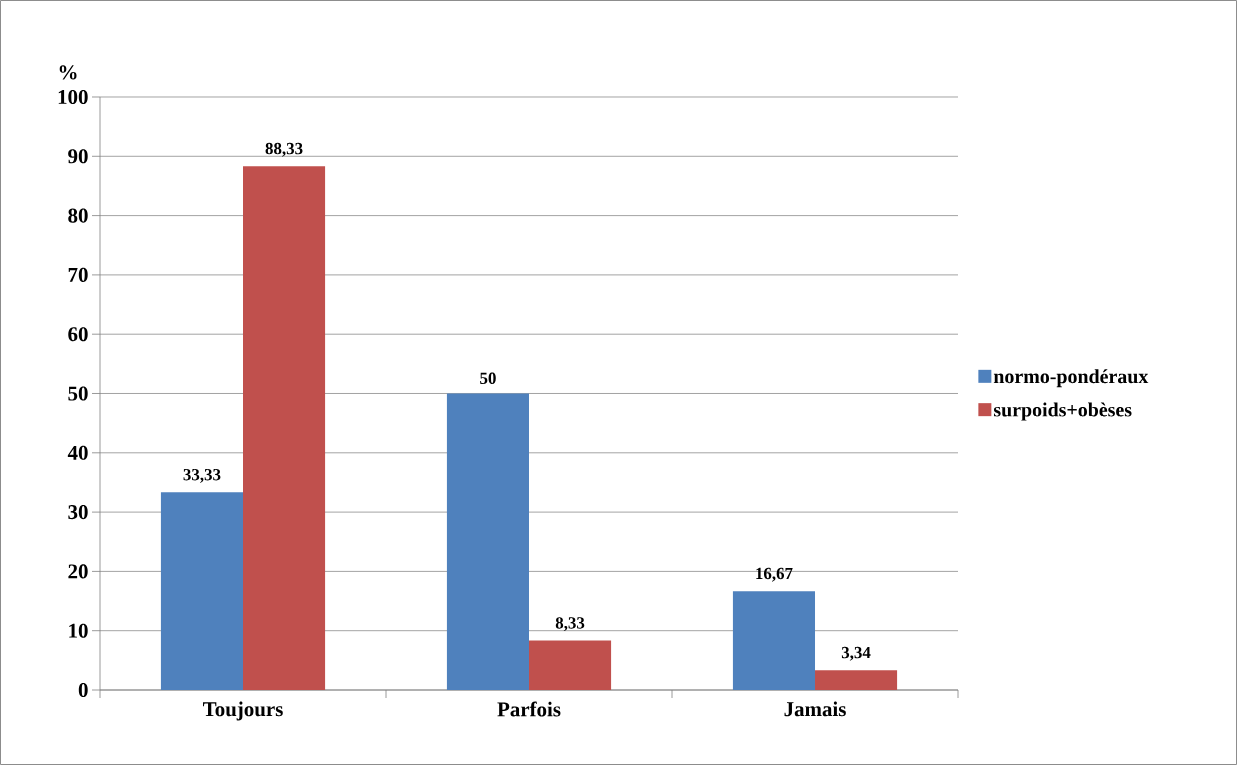 The width and height of the screenshot is (1237, 765). I want to click on y-tick-label: 40, so click(77, 452).